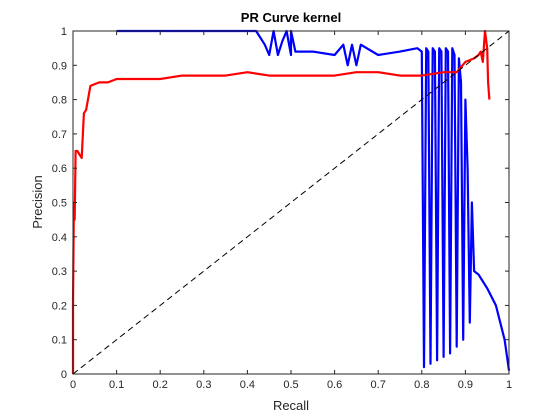 The height and width of the screenshot is (420, 560). Describe the element at coordinates (59, 272) in the screenshot. I see `y-tick-label: 0.3` at that location.